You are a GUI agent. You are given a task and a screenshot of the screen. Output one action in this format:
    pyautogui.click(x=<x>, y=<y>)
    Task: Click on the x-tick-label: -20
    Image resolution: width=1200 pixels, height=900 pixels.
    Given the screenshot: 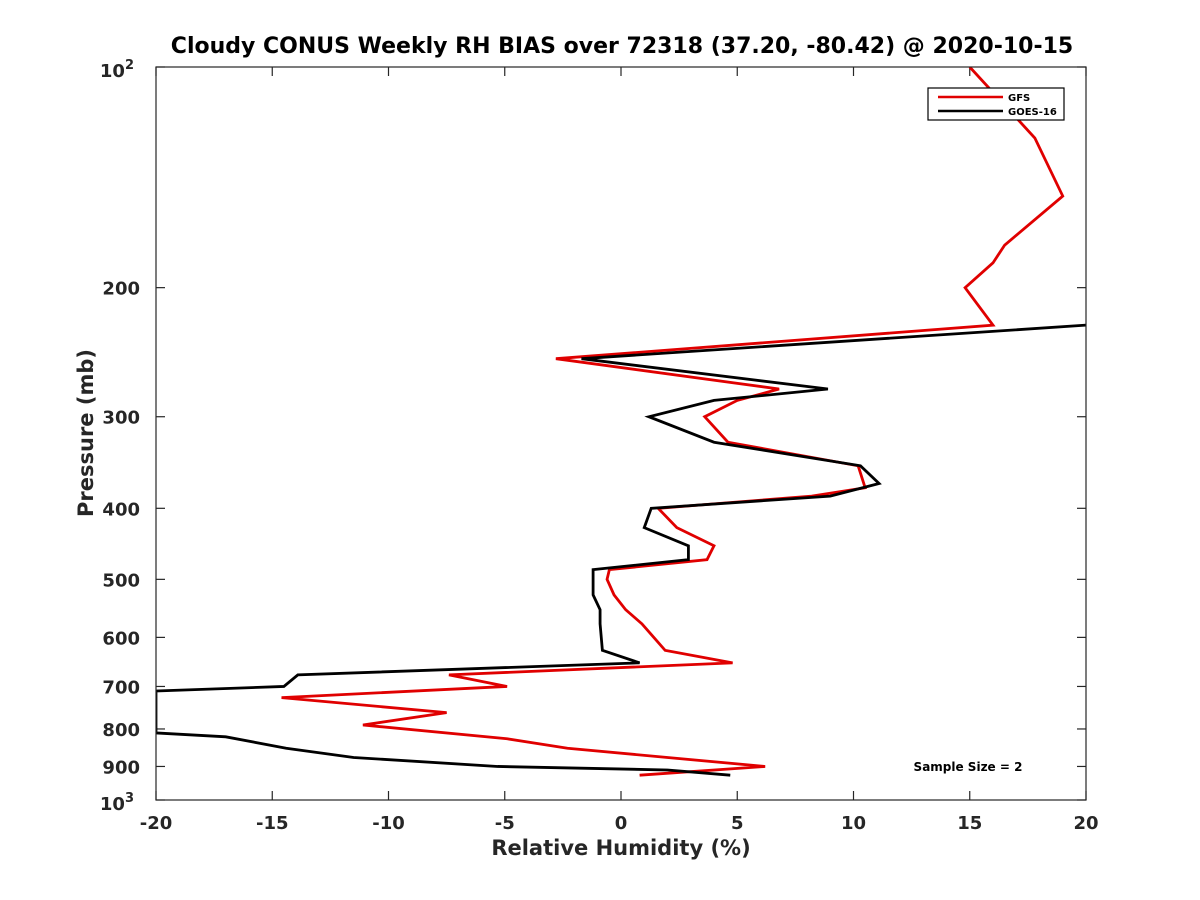 What is the action you would take?
    pyautogui.click(x=156, y=823)
    